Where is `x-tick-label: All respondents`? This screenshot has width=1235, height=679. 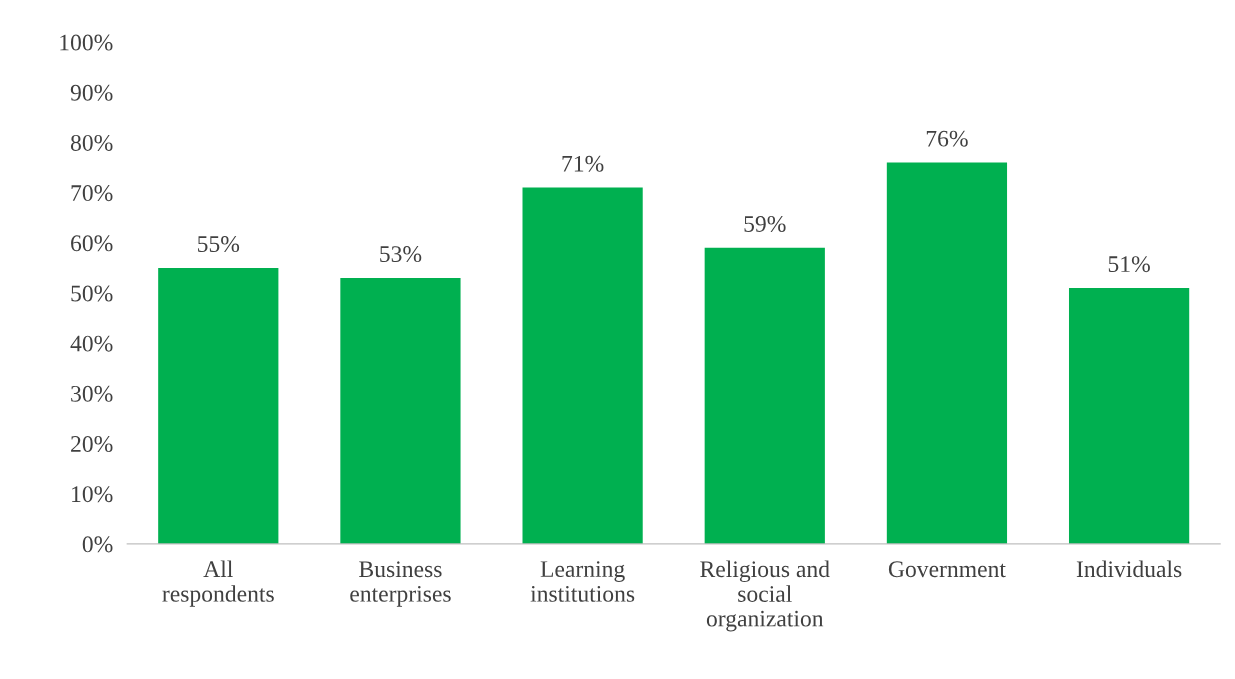
x-tick-label: All respondents is located at coordinates (218, 583).